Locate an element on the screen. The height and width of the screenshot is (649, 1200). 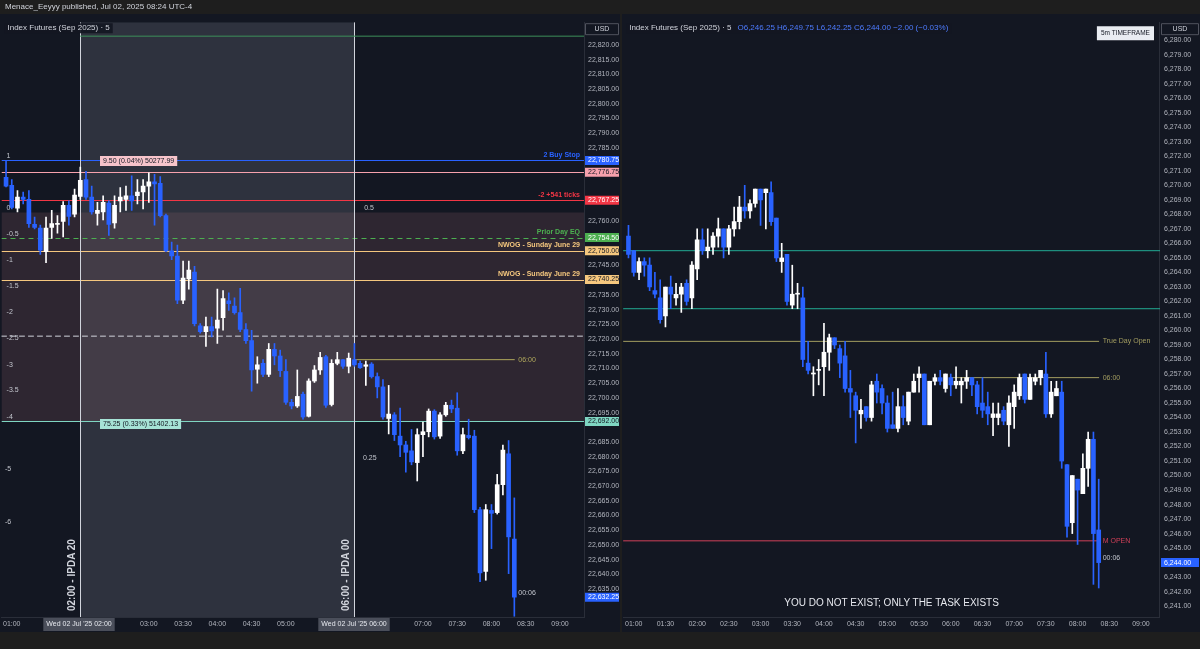
text: Menace_Eeyyy published, Jul 02, 2025 08:24 UTC-4 is located at coordinates (99, 7).